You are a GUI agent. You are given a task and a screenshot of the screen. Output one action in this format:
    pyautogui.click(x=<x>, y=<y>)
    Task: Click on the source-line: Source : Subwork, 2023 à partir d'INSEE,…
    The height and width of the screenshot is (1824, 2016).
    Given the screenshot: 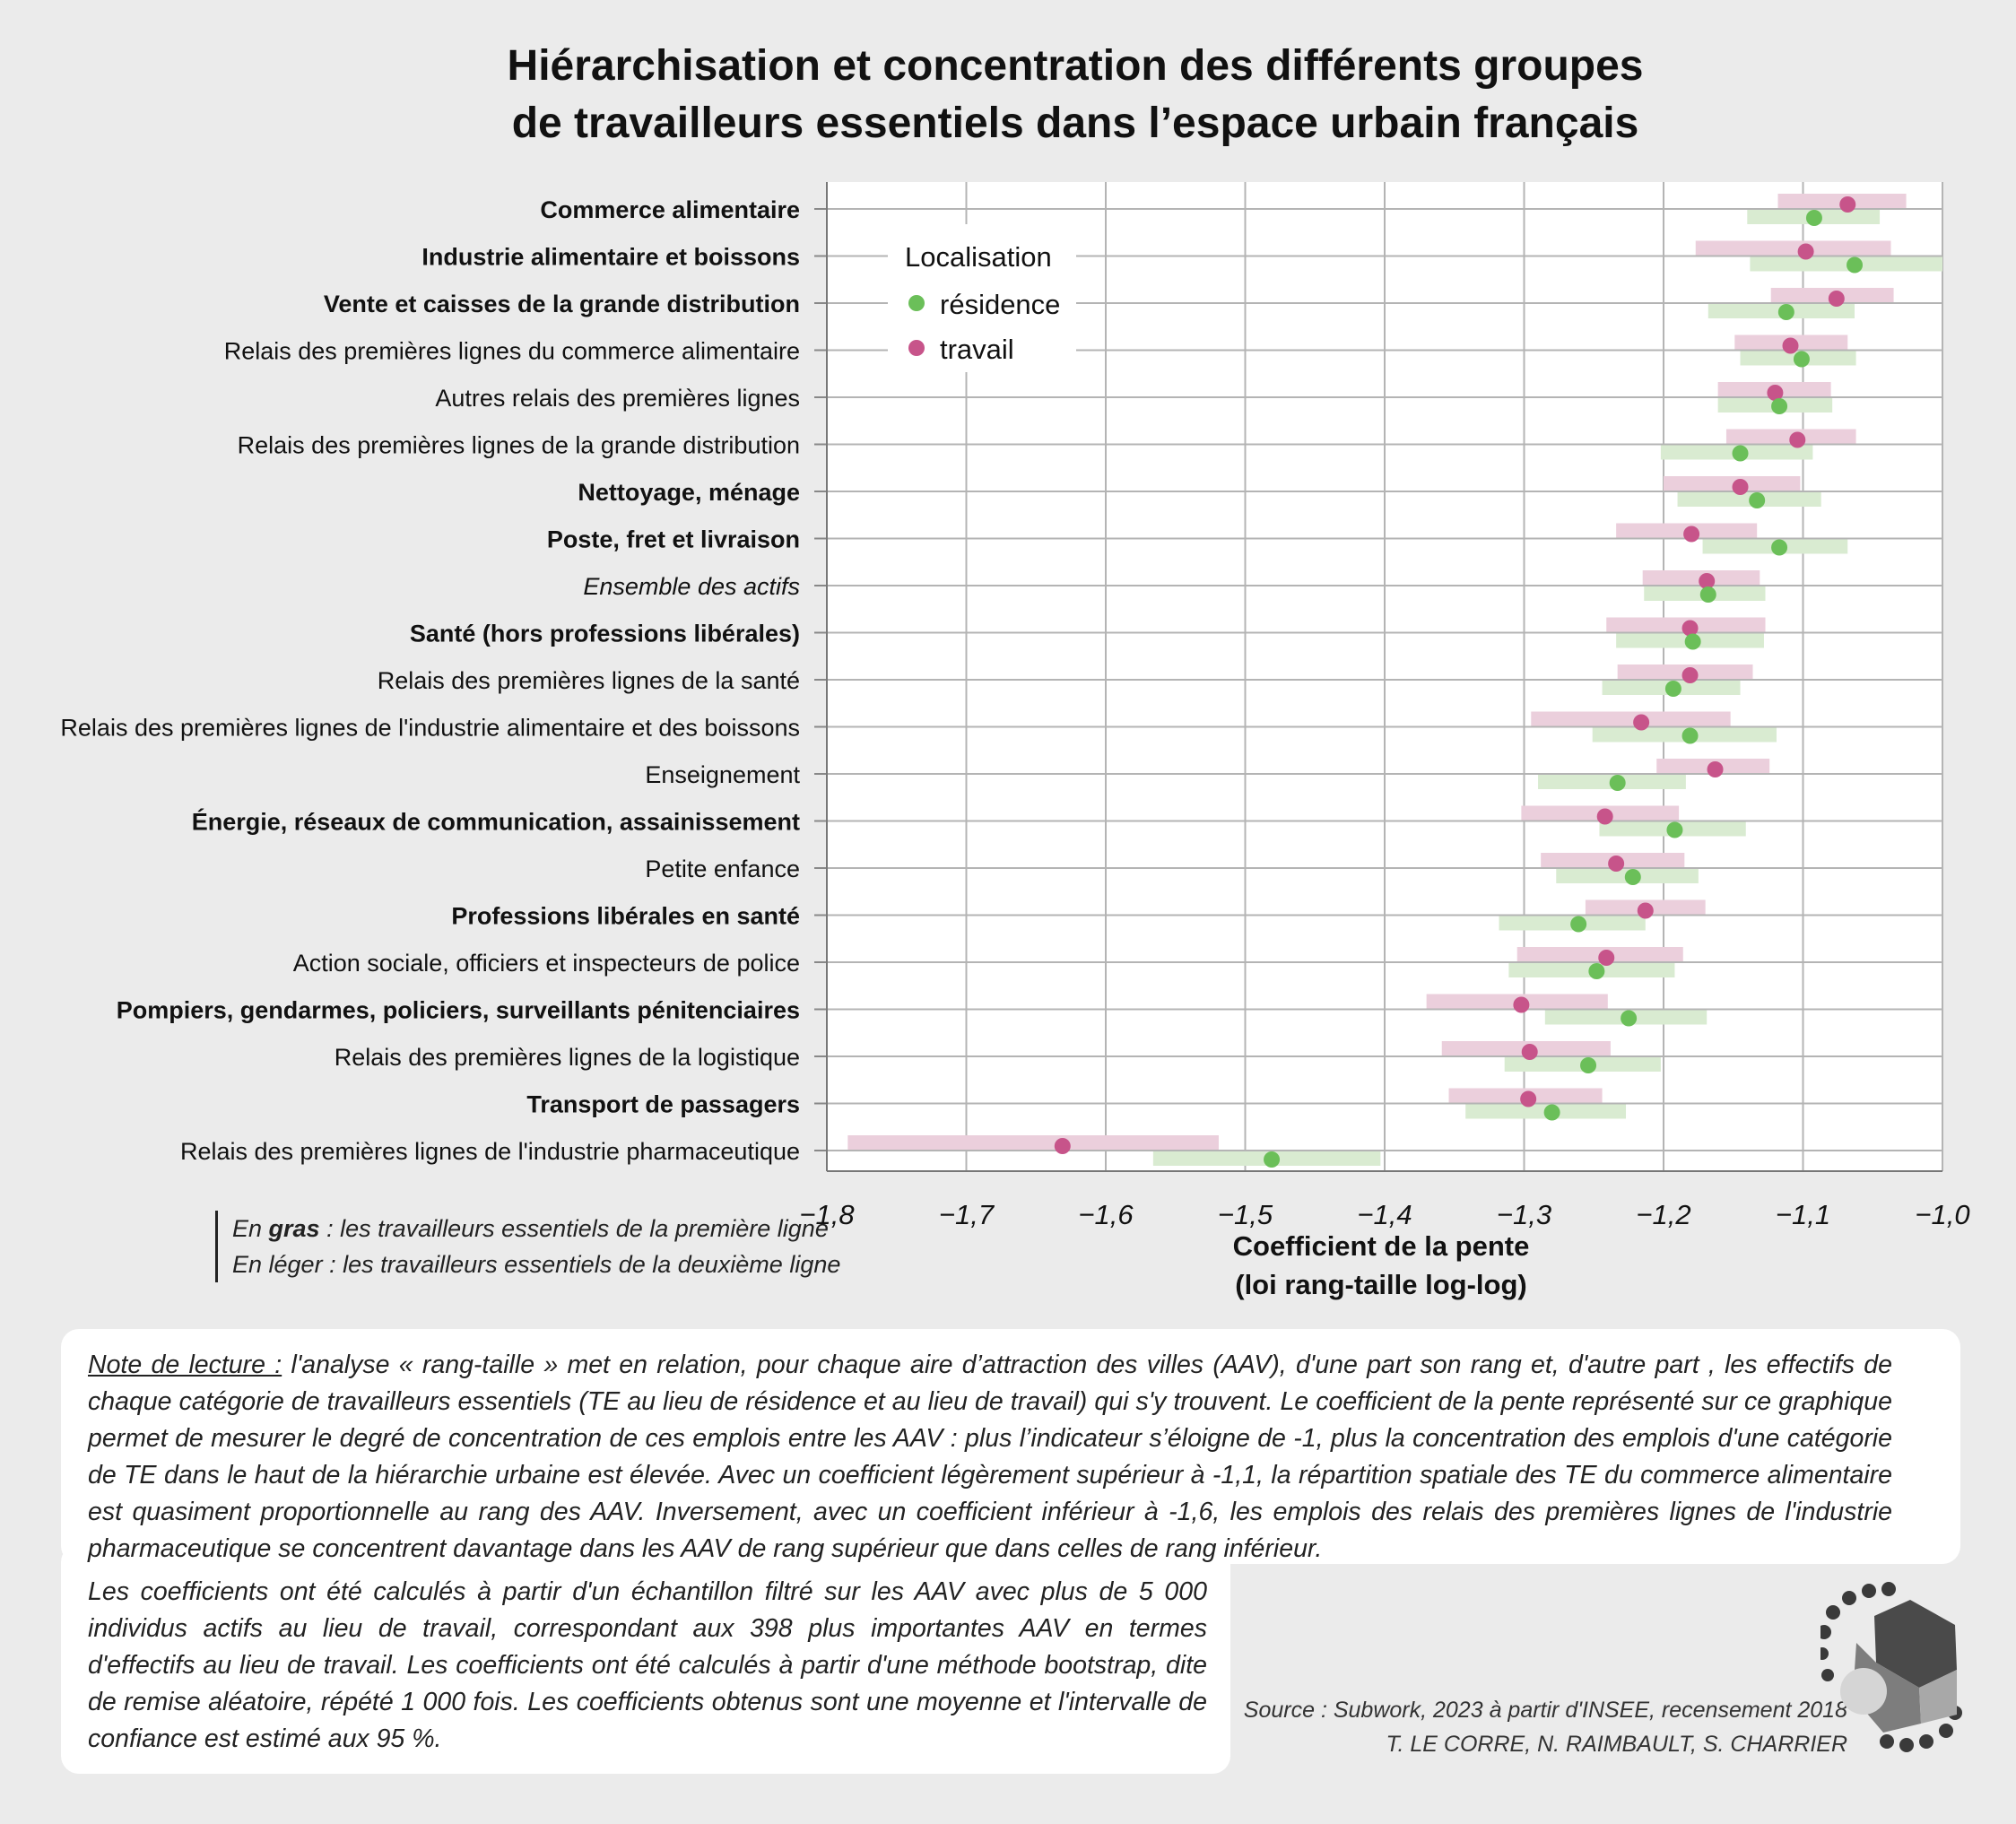 What is the action you would take?
    pyautogui.click(x=1545, y=1710)
    